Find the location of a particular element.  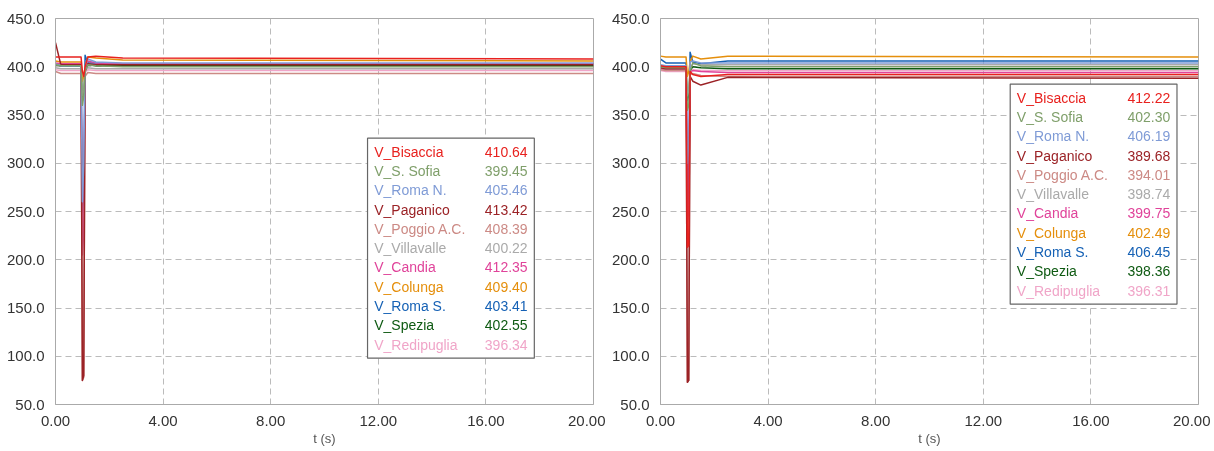

annotation: 400.22 is located at coordinates (506, 248).